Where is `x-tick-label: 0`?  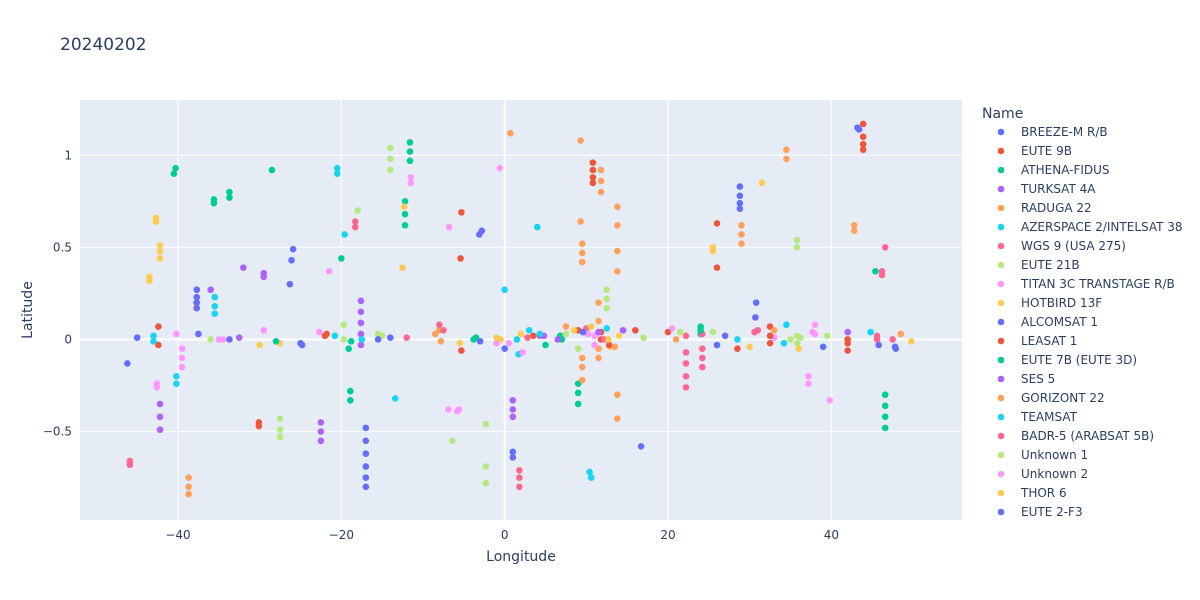
x-tick-label: 0 is located at coordinates (505, 535).